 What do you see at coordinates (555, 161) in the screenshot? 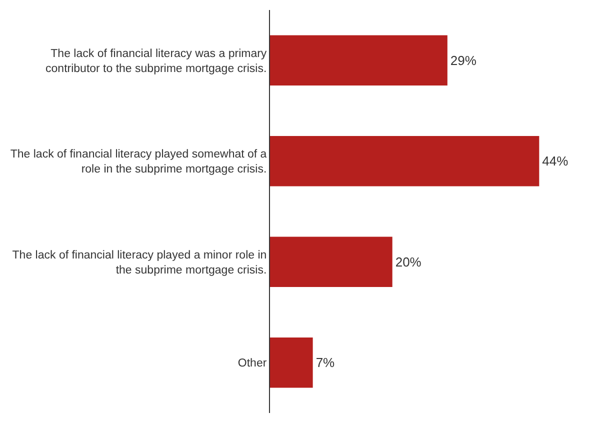
I see `data-label: 44%` at bounding box center [555, 161].